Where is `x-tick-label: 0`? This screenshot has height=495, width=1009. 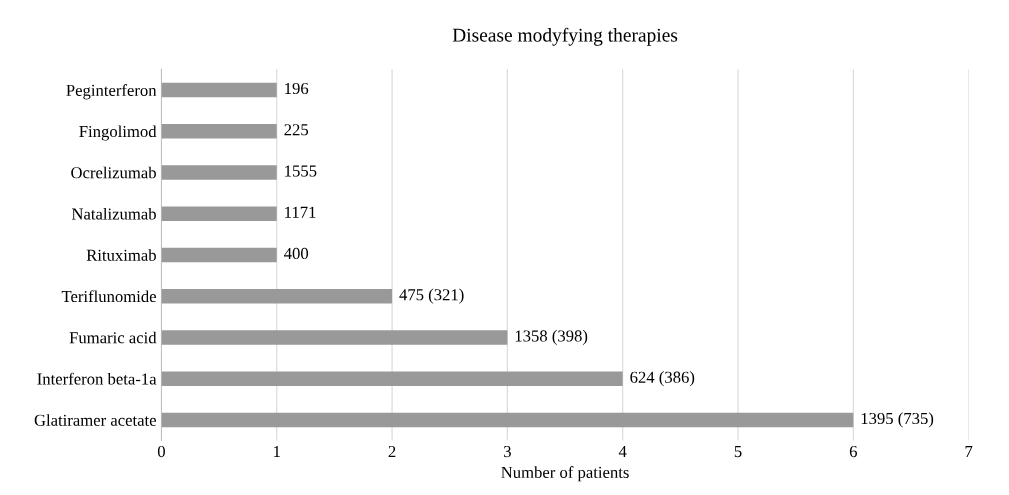 x-tick-label: 0 is located at coordinates (161, 451).